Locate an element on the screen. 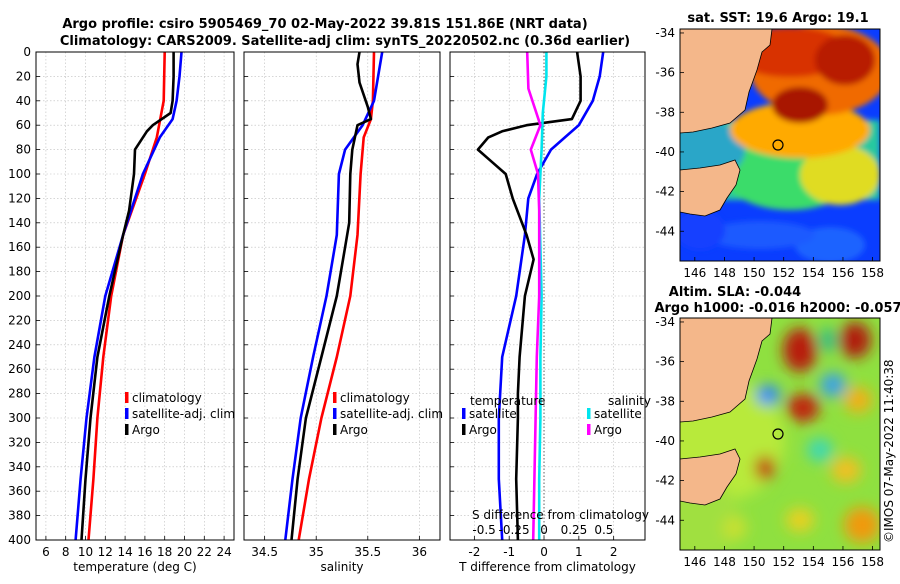  depth-tick-label: 320 is located at coordinates (19, 442).